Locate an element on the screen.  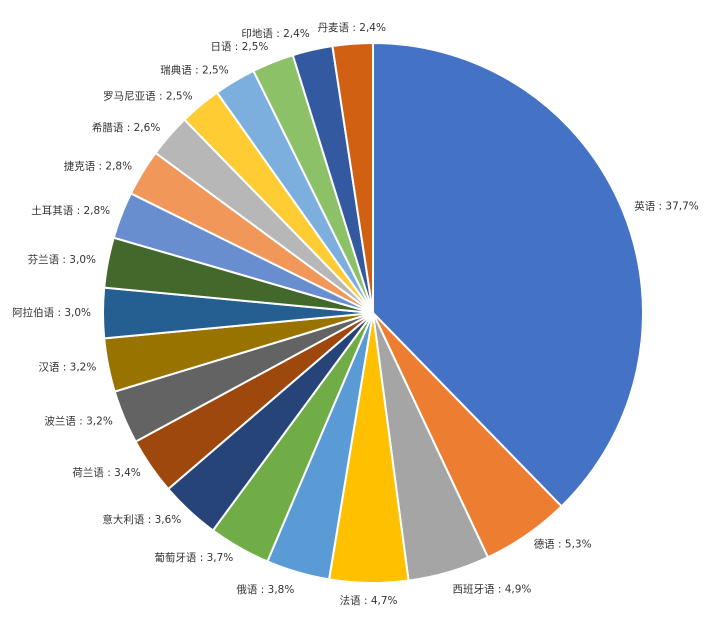
slice-label: 罗马尼亚语 : 2,5% is located at coordinates (147, 96).